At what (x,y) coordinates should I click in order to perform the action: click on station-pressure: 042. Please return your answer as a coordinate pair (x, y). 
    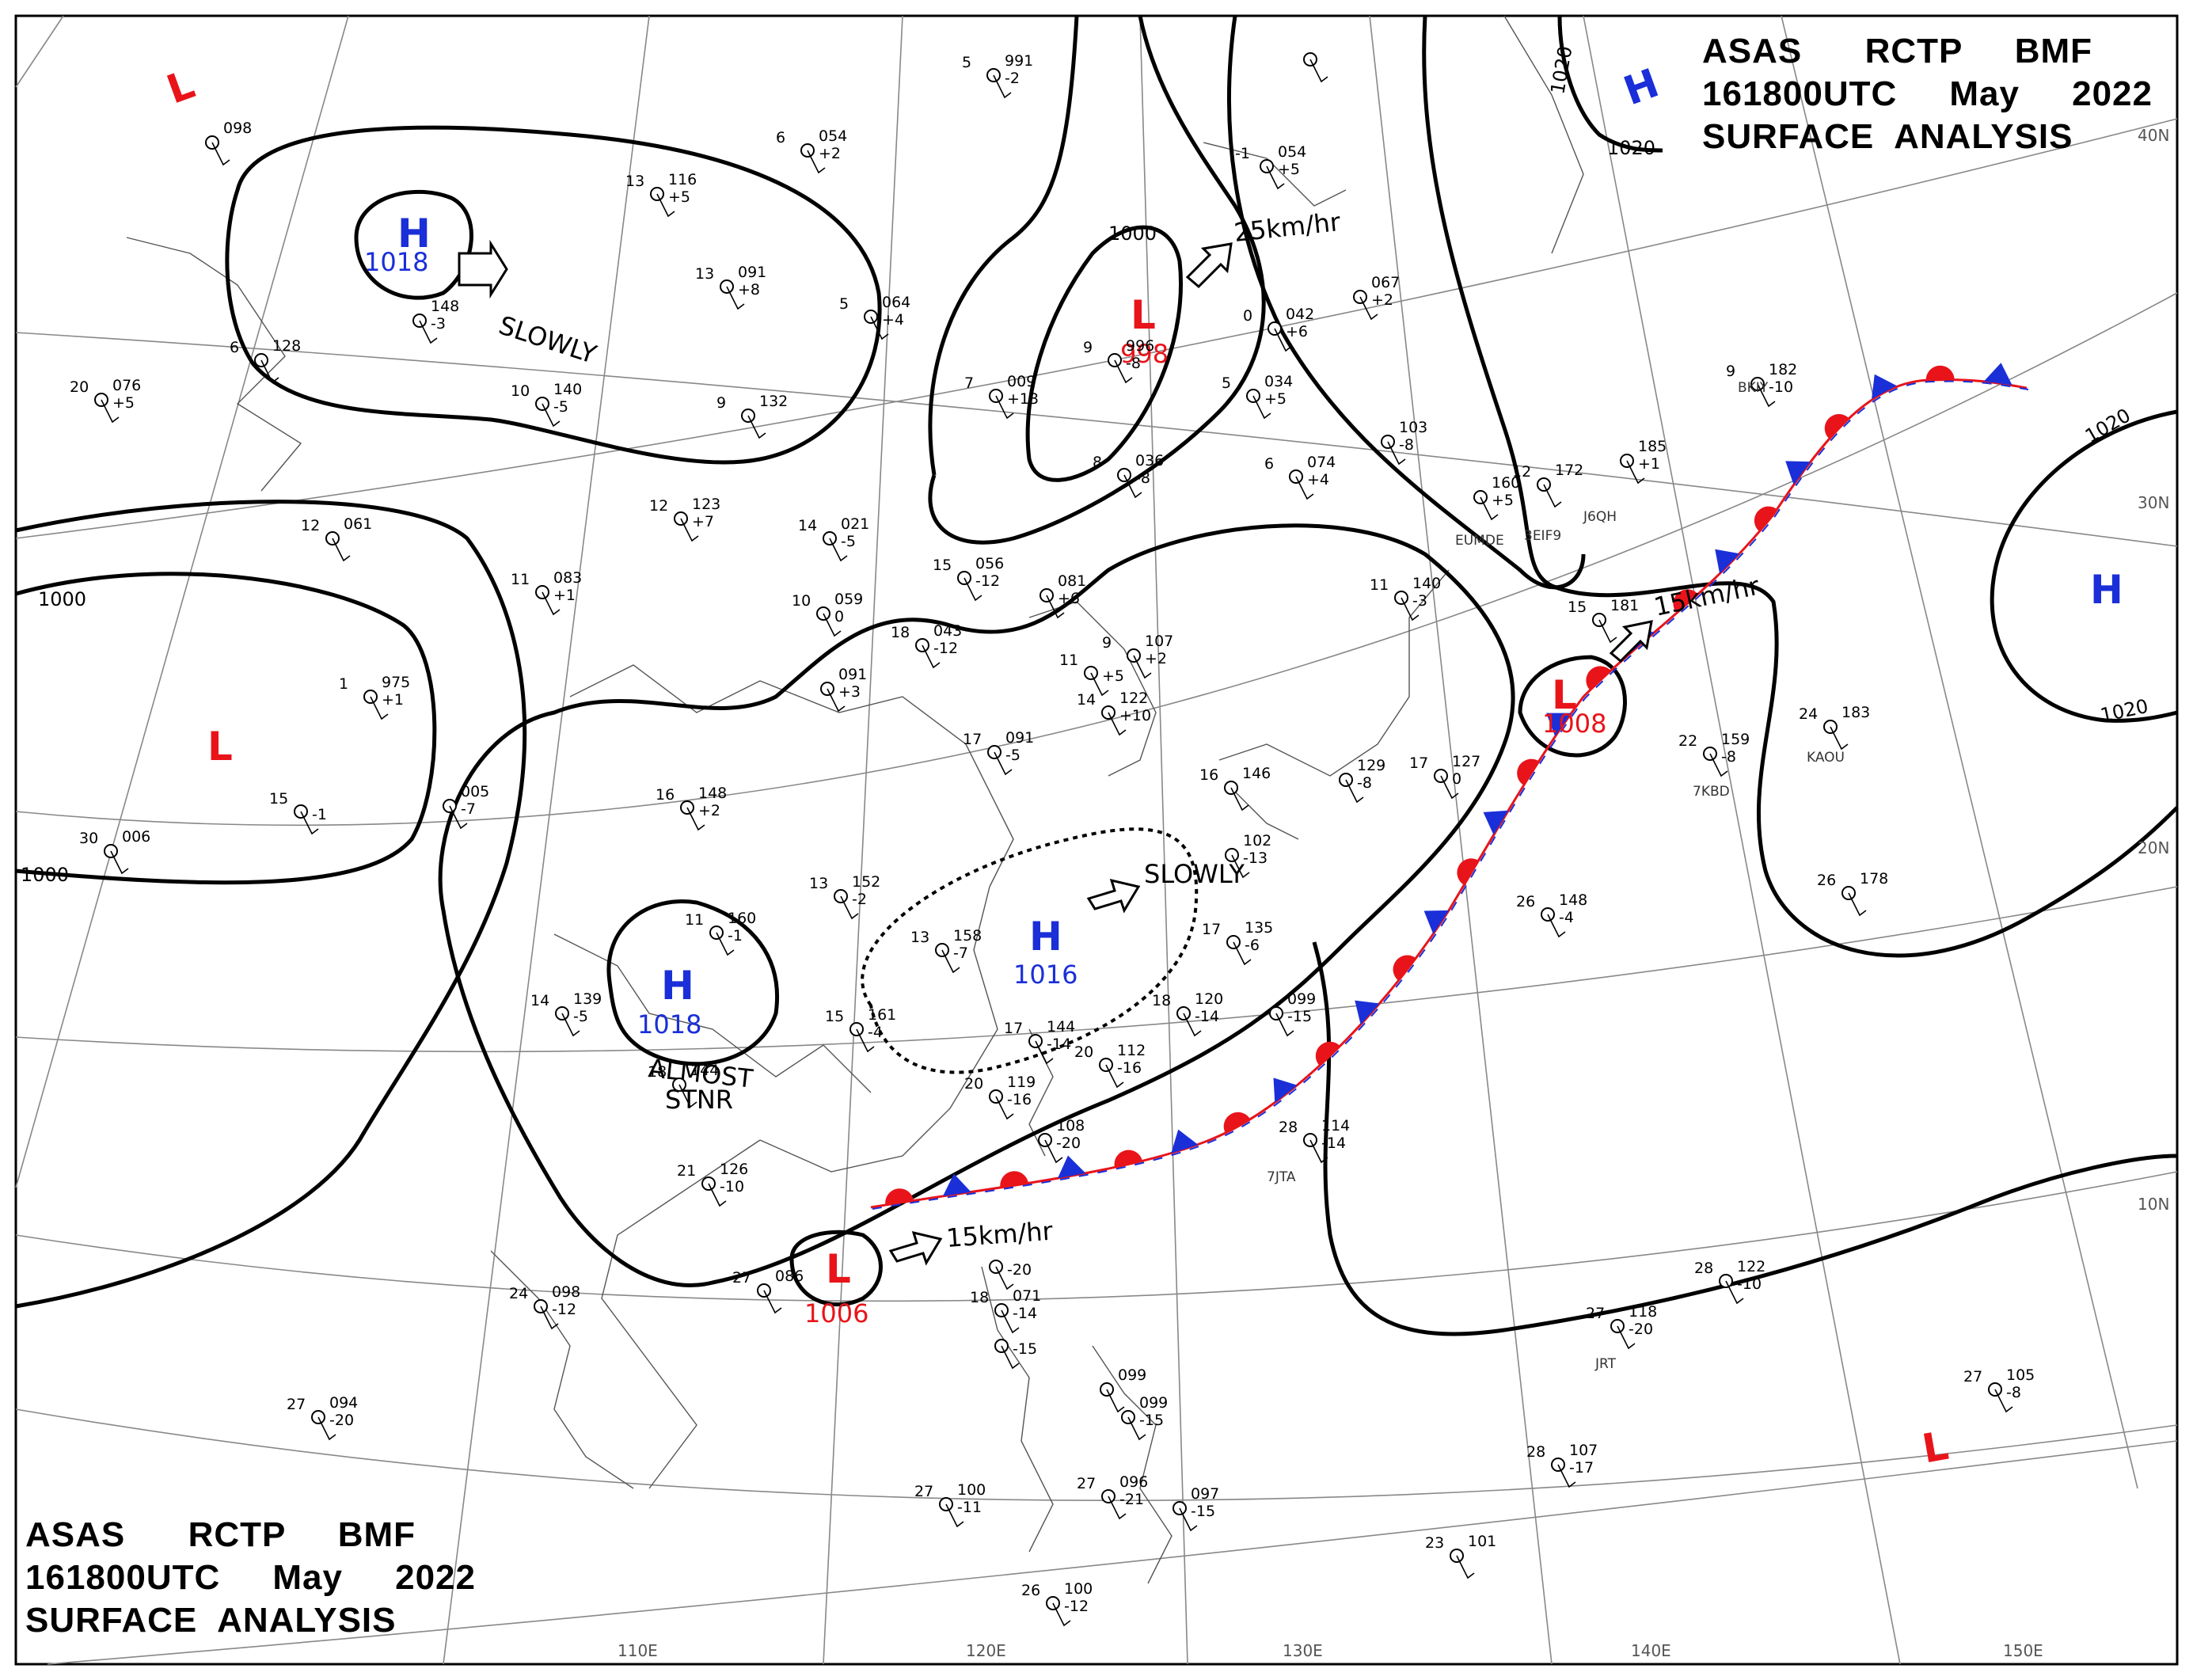
    Looking at the image, I should click on (1300, 314).